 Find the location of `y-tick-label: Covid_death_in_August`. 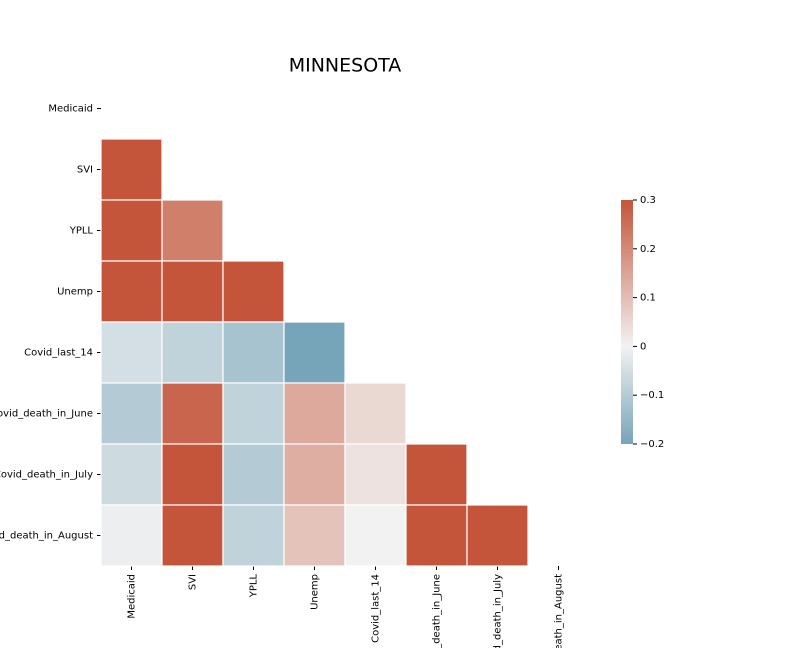

y-tick-label: Covid_death_in_August is located at coordinates (46, 536).